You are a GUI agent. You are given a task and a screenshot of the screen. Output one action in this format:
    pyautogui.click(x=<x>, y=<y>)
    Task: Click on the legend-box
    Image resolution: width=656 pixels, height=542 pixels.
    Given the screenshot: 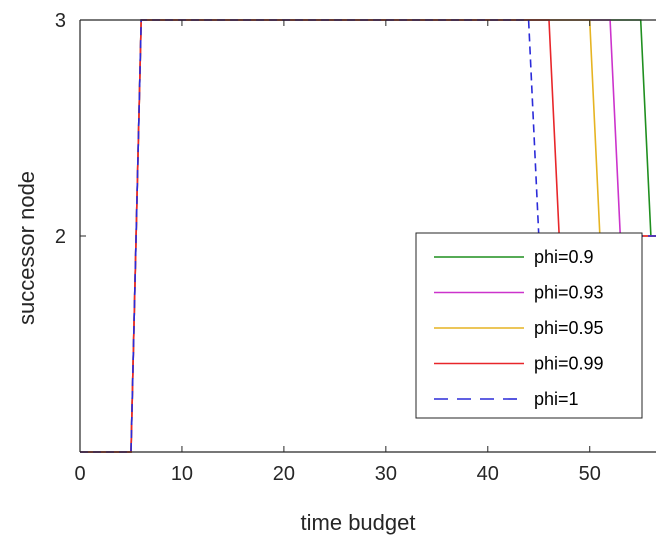 What is the action you would take?
    pyautogui.click(x=529, y=325)
    